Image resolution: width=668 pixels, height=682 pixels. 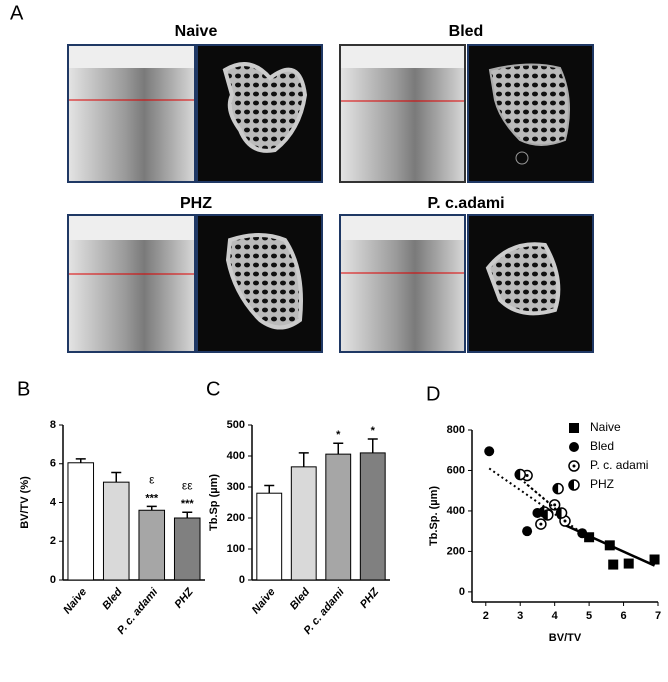 I want to click on y-axis-label: BV/TV (%), so click(x=25, y=502).